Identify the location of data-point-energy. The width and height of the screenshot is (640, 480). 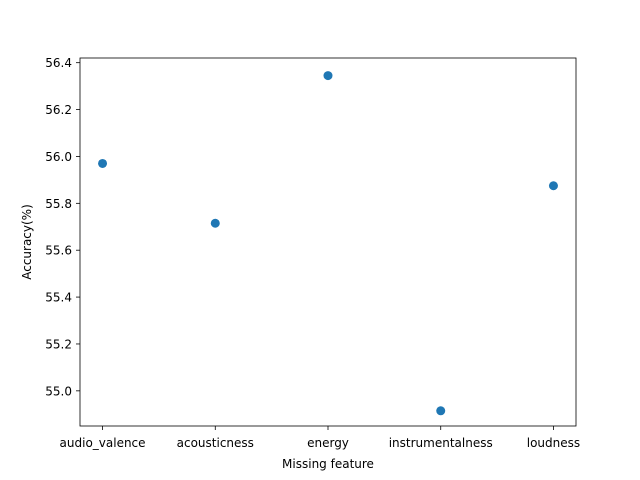
(328, 76).